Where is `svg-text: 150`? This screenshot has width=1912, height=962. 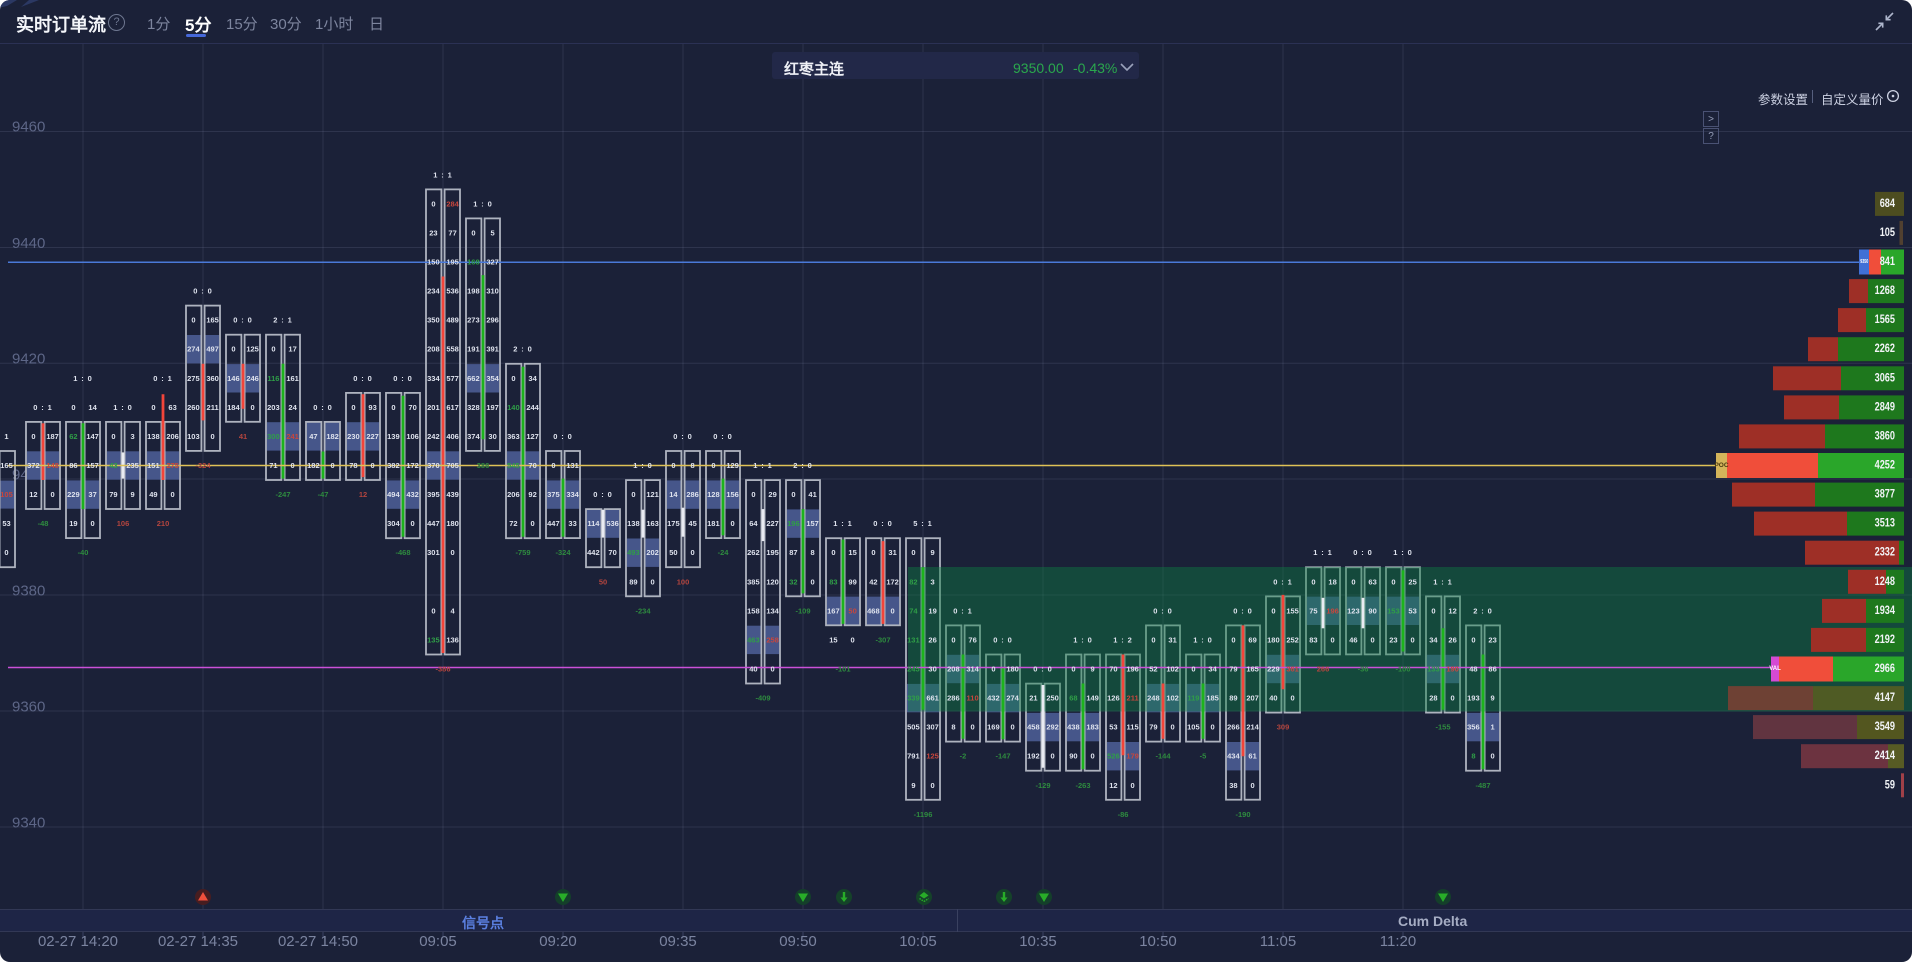 svg-text: 150 is located at coordinates (433, 262).